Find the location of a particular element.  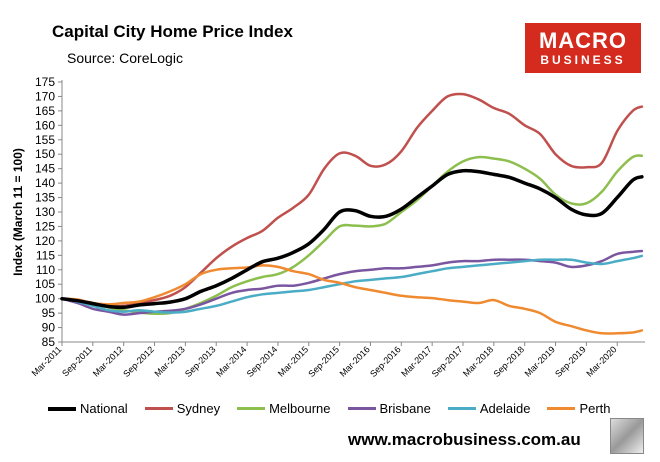

series-line-perth is located at coordinates (352, 299).